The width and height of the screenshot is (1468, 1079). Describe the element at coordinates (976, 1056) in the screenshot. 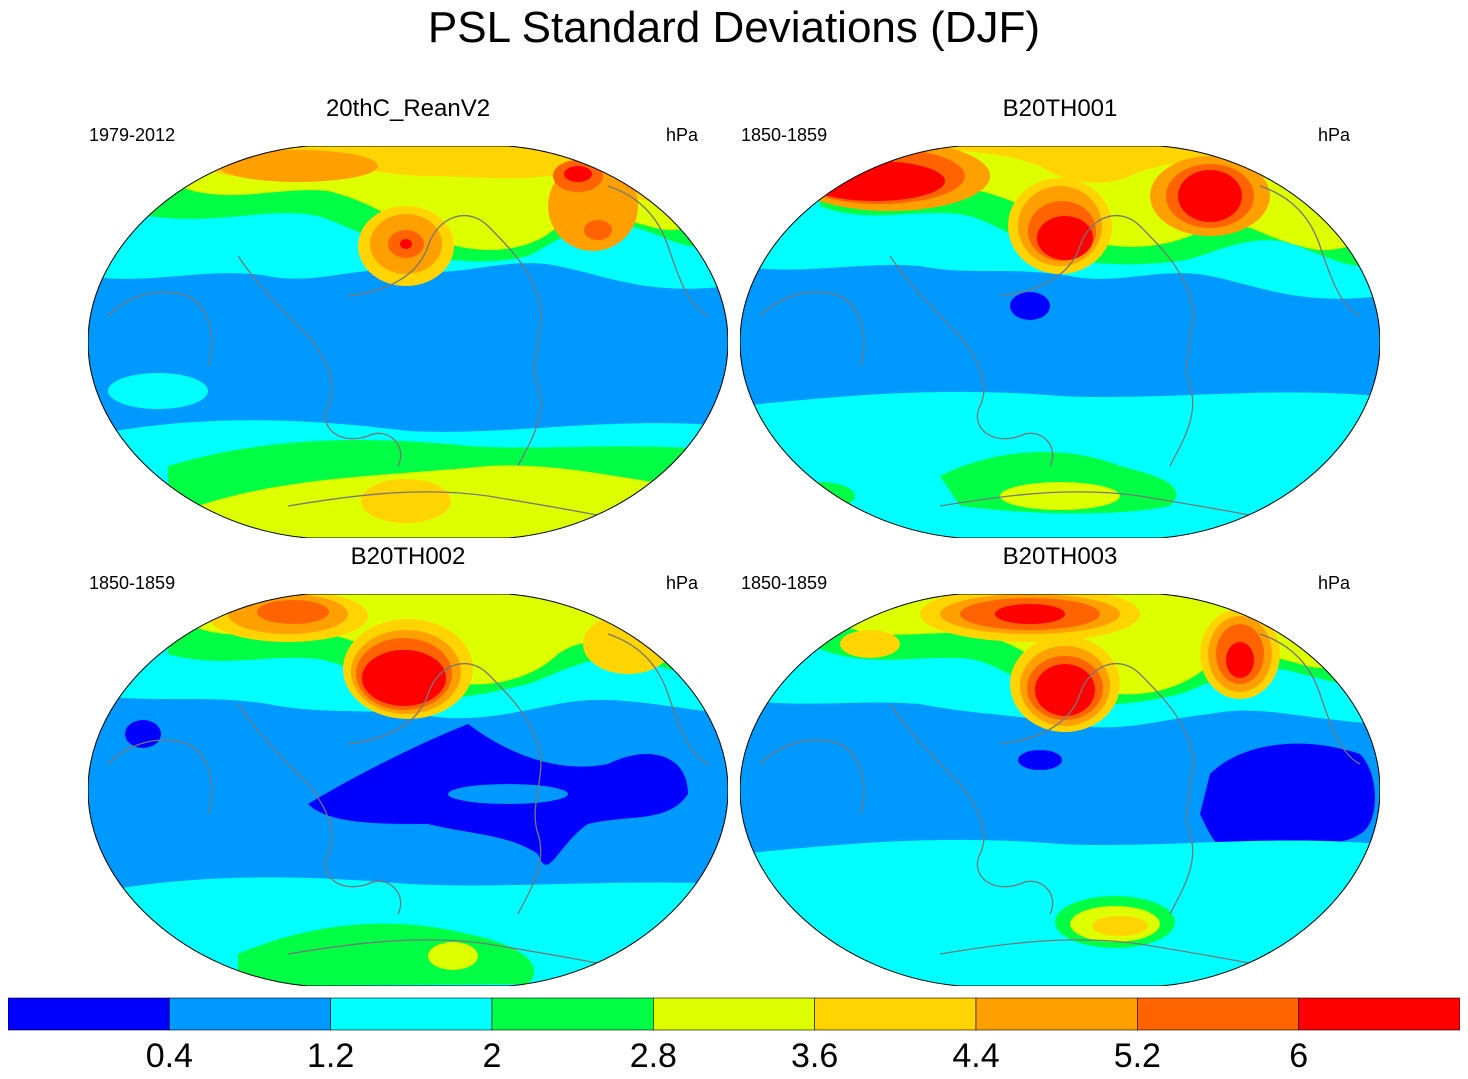

I see `colorbar-tick-label: 4.4` at that location.